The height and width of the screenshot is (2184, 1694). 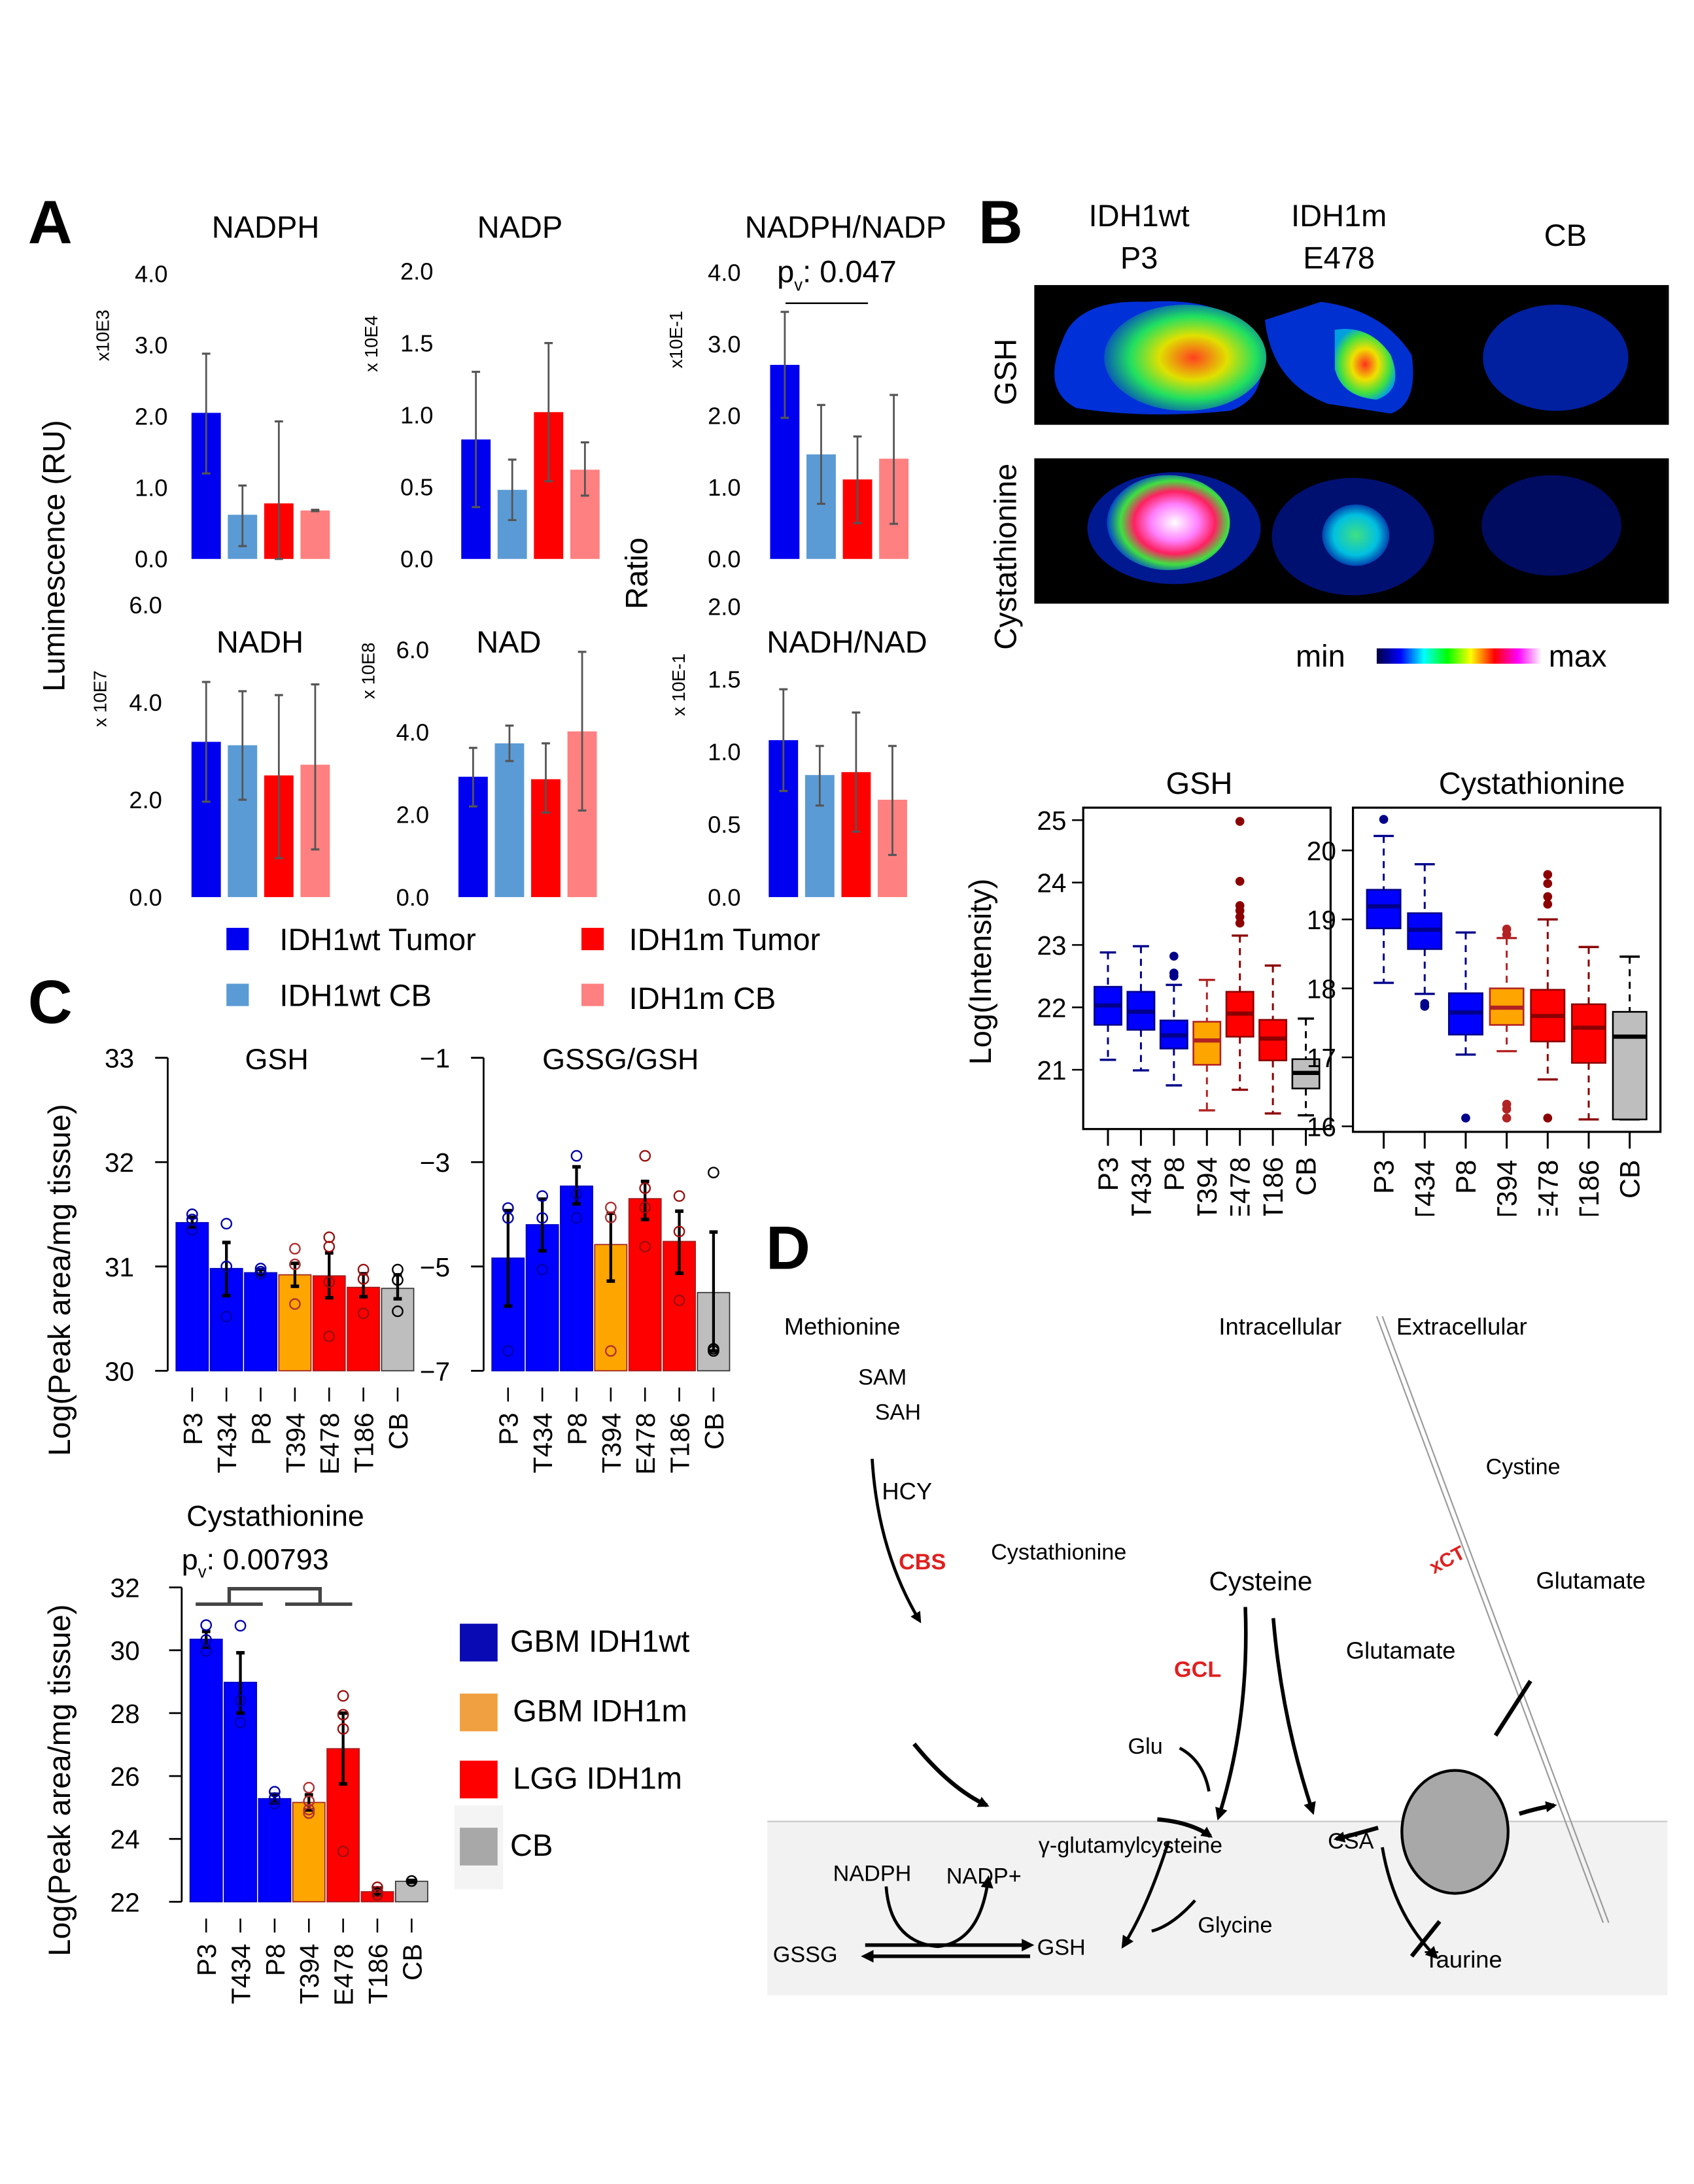 What do you see at coordinates (259, 641) in the screenshot?
I see `chart-title: NADH` at bounding box center [259, 641].